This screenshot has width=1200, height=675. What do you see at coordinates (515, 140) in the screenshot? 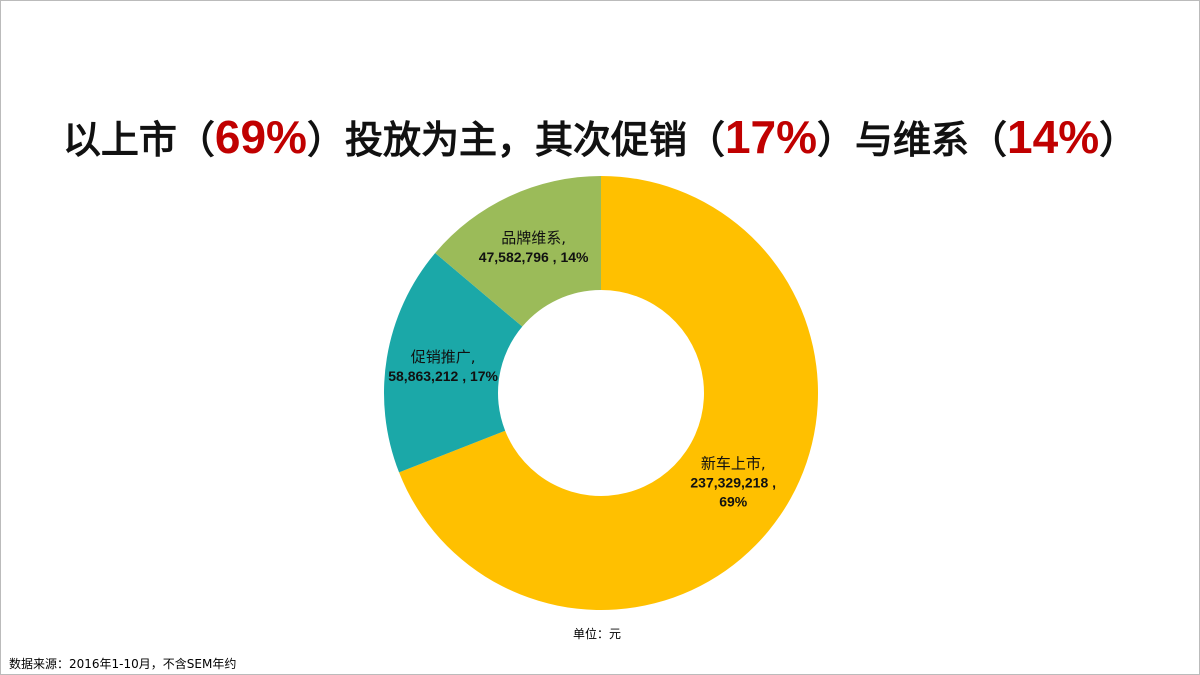
I see `title-text: ）投放为主，其次促销（` at bounding box center [515, 140].